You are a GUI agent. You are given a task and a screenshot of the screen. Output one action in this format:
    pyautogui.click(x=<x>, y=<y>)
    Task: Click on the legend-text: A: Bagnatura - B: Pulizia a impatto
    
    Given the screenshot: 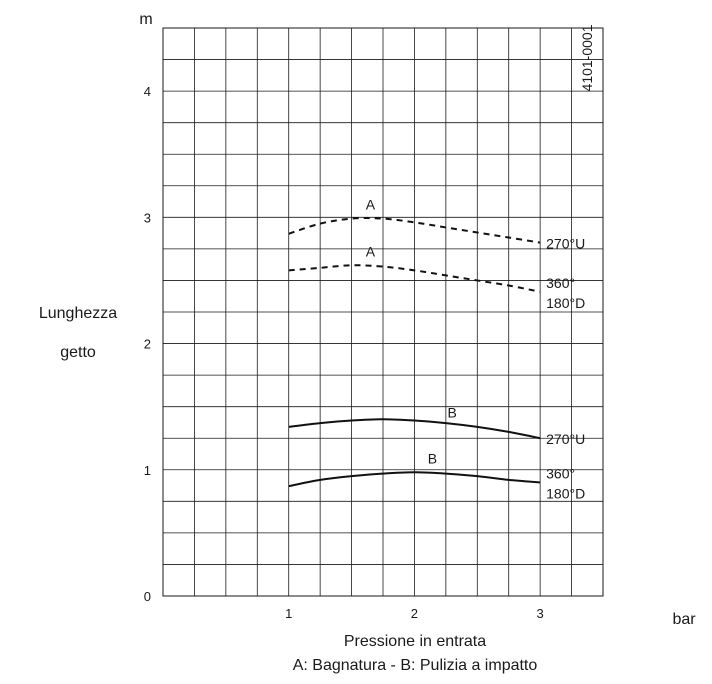 What is the action you would take?
    pyautogui.click(x=415, y=665)
    